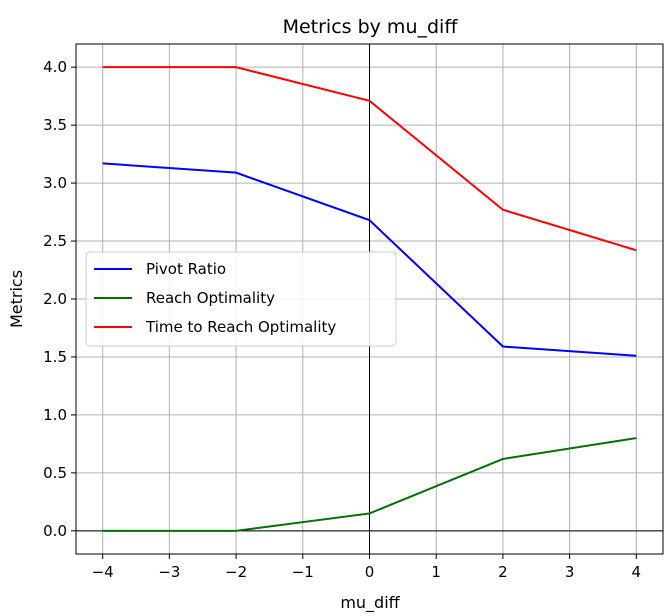 The height and width of the screenshot is (616, 666). I want to click on y-tick-label: 0.0, so click(55, 531).